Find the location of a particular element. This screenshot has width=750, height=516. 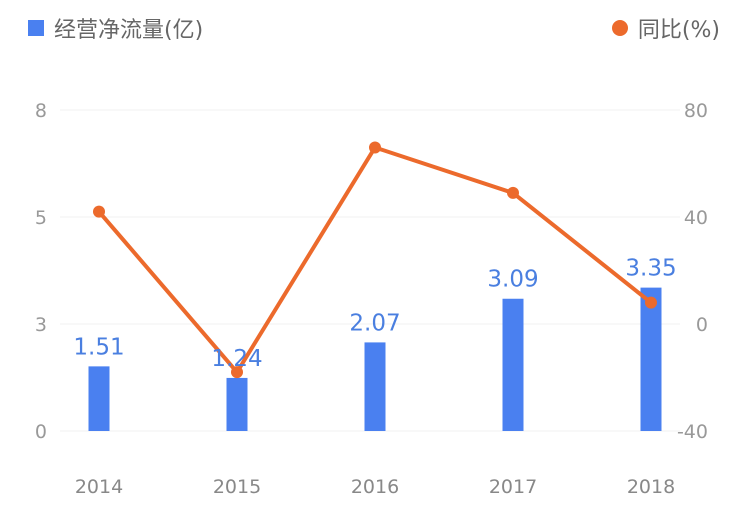

y-right-tick: 40 is located at coordinates (696, 218).